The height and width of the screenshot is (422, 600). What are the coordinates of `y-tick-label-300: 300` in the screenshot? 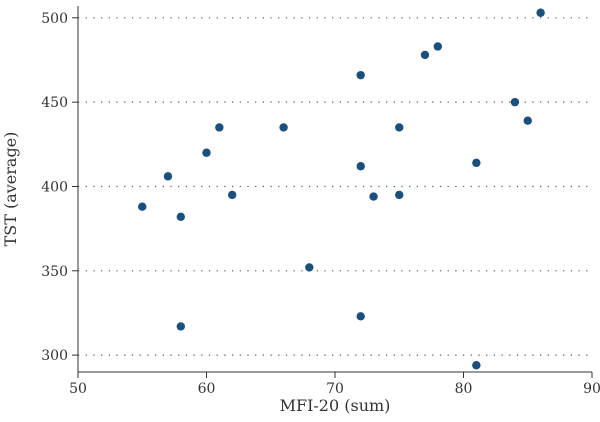 It's located at (54, 356).